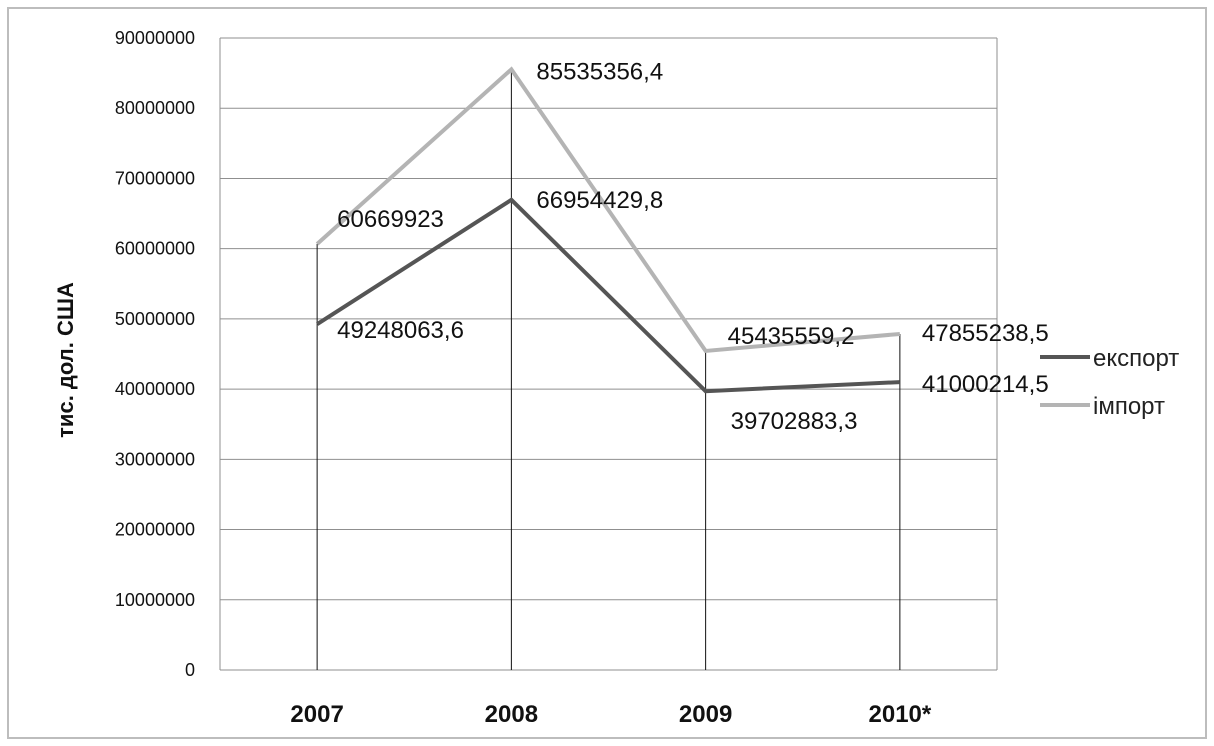 This screenshot has width=1214, height=746. I want to click on x-axis-ticks: 2007 2008 2009 2010*, so click(610, 714).